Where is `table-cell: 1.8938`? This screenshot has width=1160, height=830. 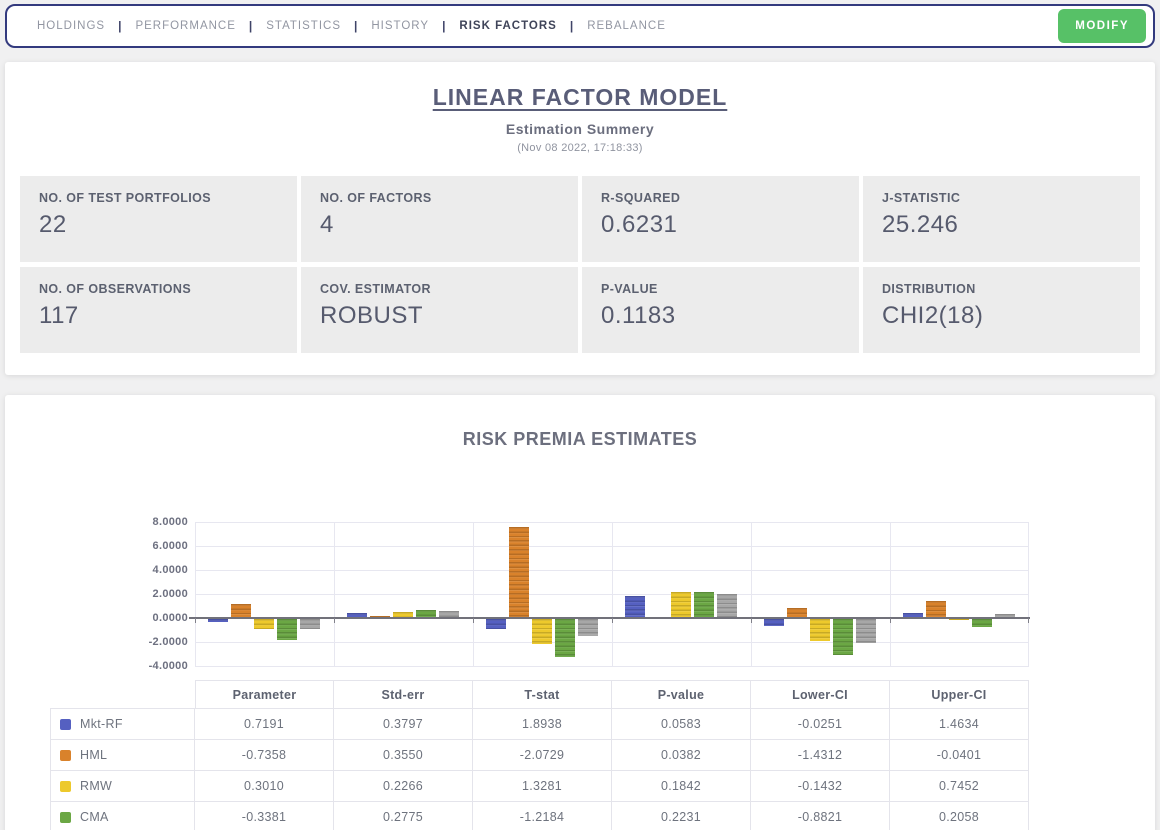 table-cell: 1.8938 is located at coordinates (542, 724).